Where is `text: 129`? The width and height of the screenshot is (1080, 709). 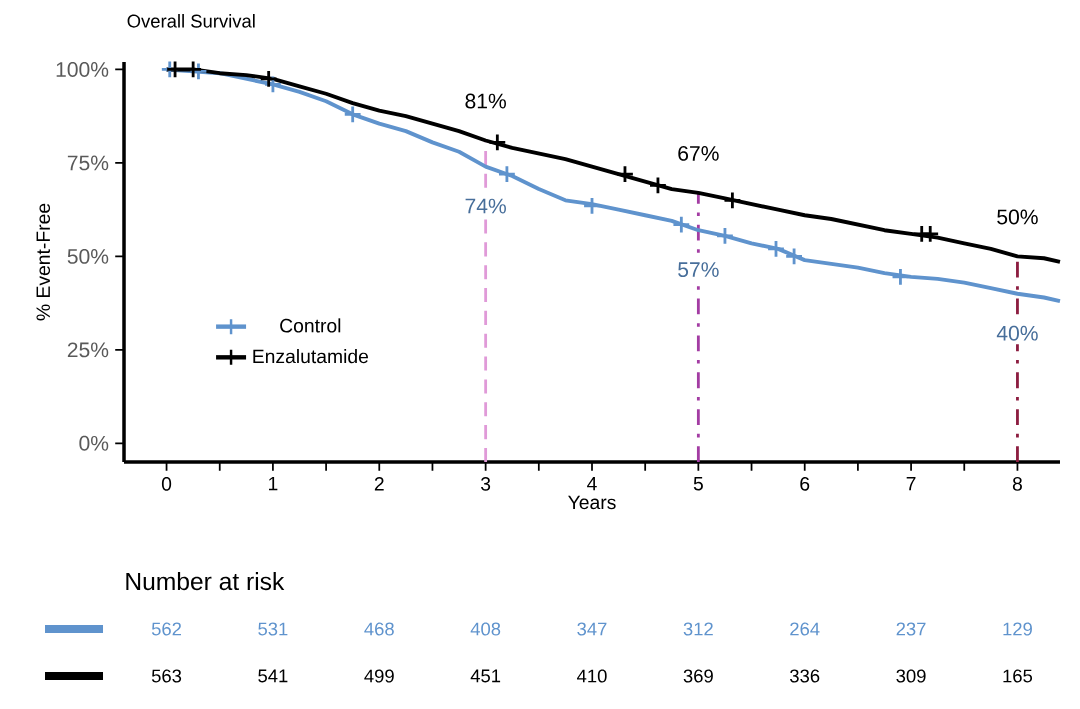 text: 129 is located at coordinates (1017, 629).